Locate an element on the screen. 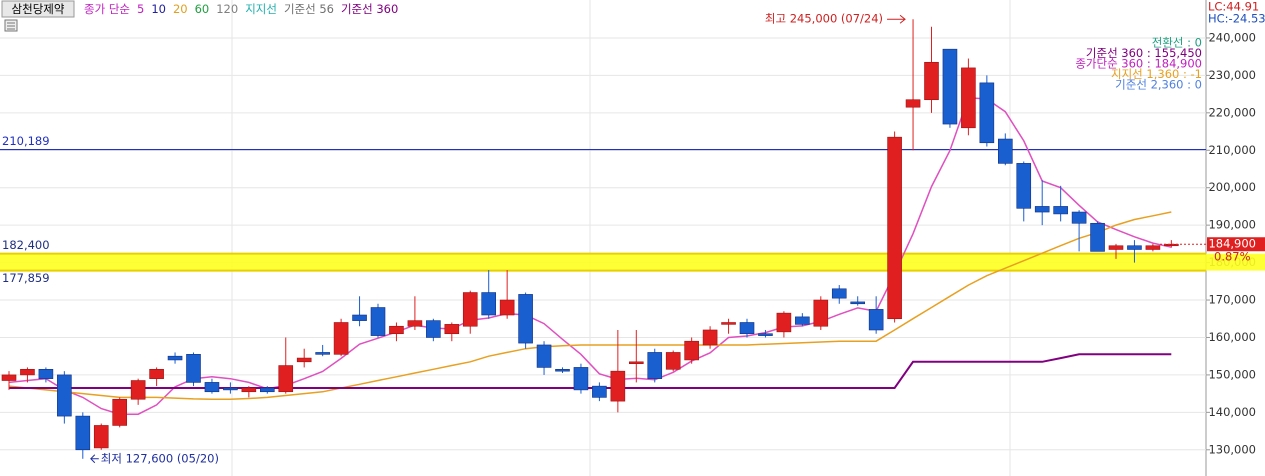  y-tick-label: 190,000 is located at coordinates (1232, 225).